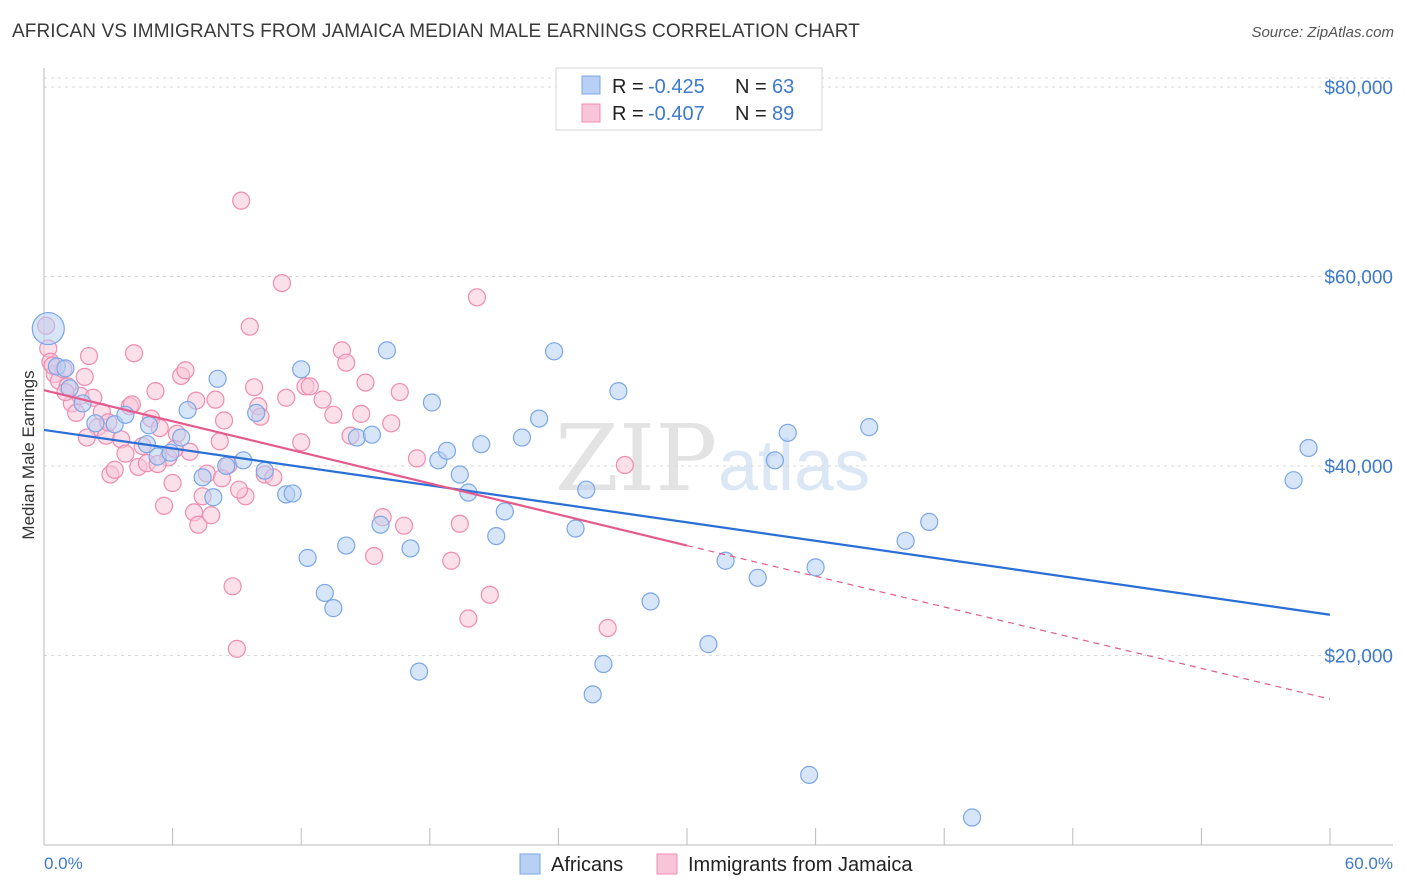 The image size is (1406, 892). What do you see at coordinates (365, 468) in the screenshot?
I see `jamaica-trend-line` at bounding box center [365, 468].